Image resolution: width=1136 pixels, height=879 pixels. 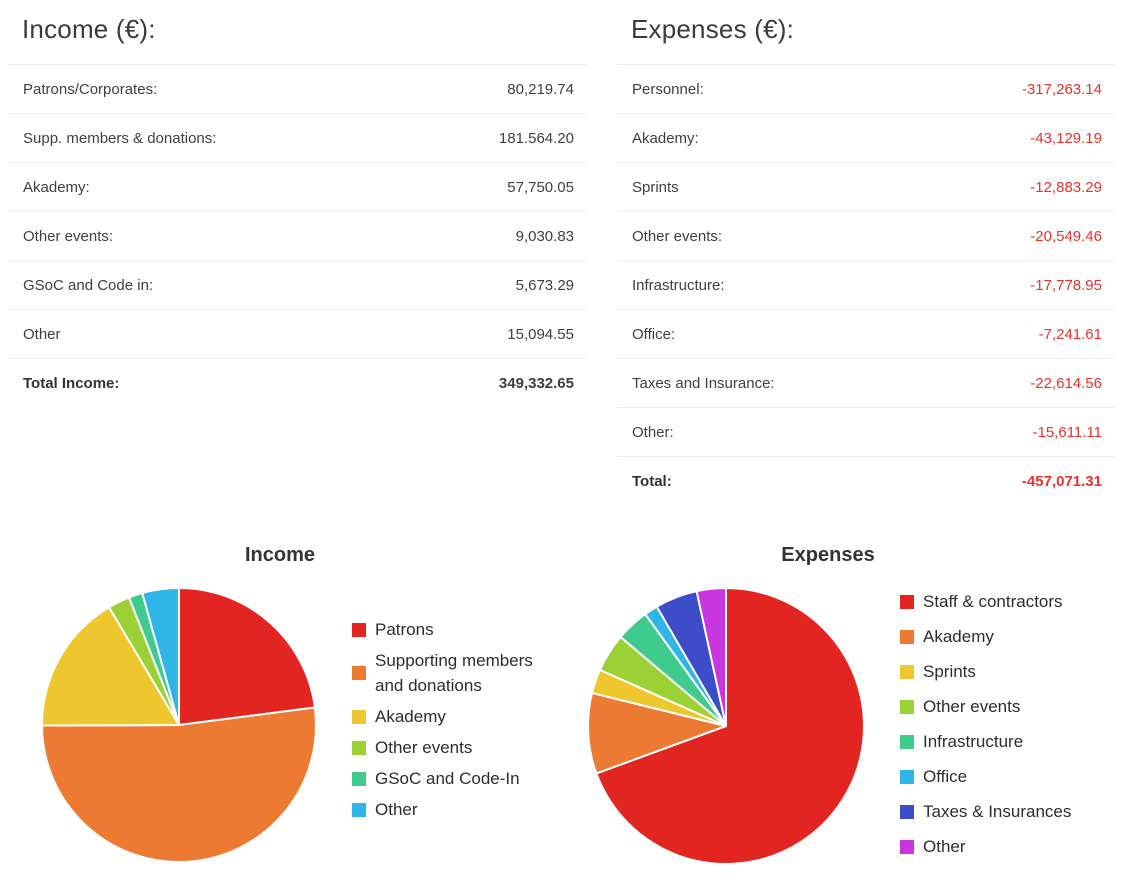 I want to click on row-value: -317,263.14, so click(x=1061, y=89).